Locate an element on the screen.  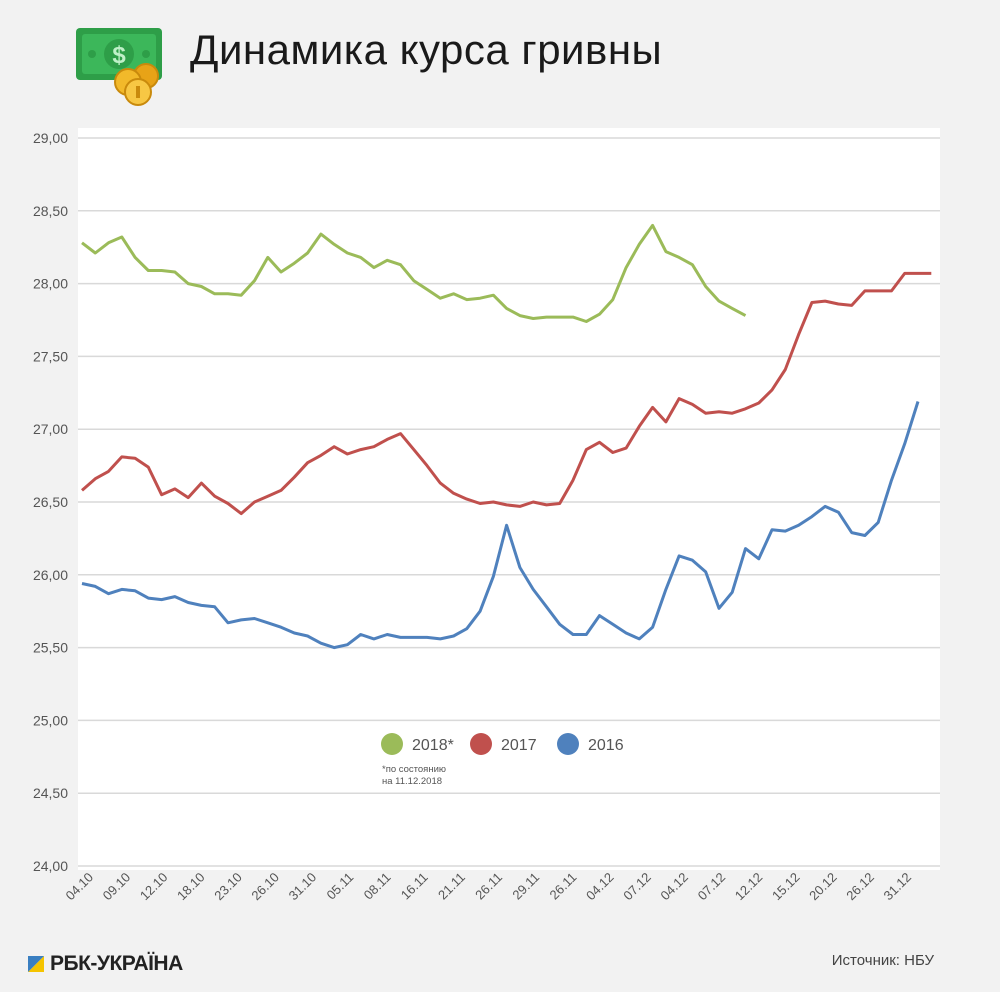
x-tick-label: 23.10 is located at coordinates (228, 887).